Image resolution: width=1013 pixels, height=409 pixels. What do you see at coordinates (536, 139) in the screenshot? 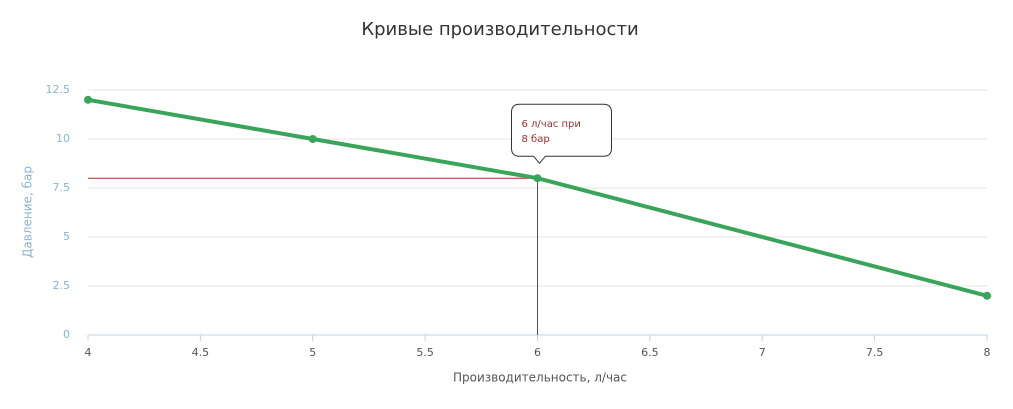
I see `tooltip-text: 8 бар` at bounding box center [536, 139].